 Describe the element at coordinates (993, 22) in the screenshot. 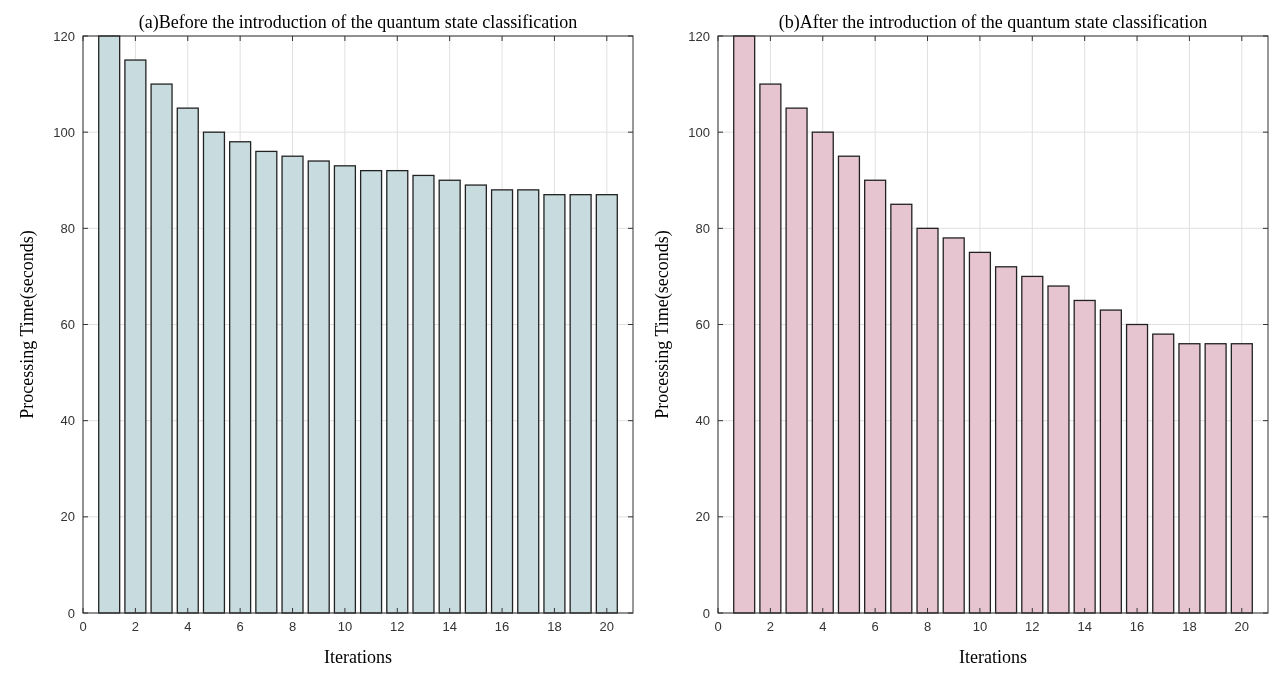

I see `chart-title: (b)After the introduction of the quantum state classification` at that location.